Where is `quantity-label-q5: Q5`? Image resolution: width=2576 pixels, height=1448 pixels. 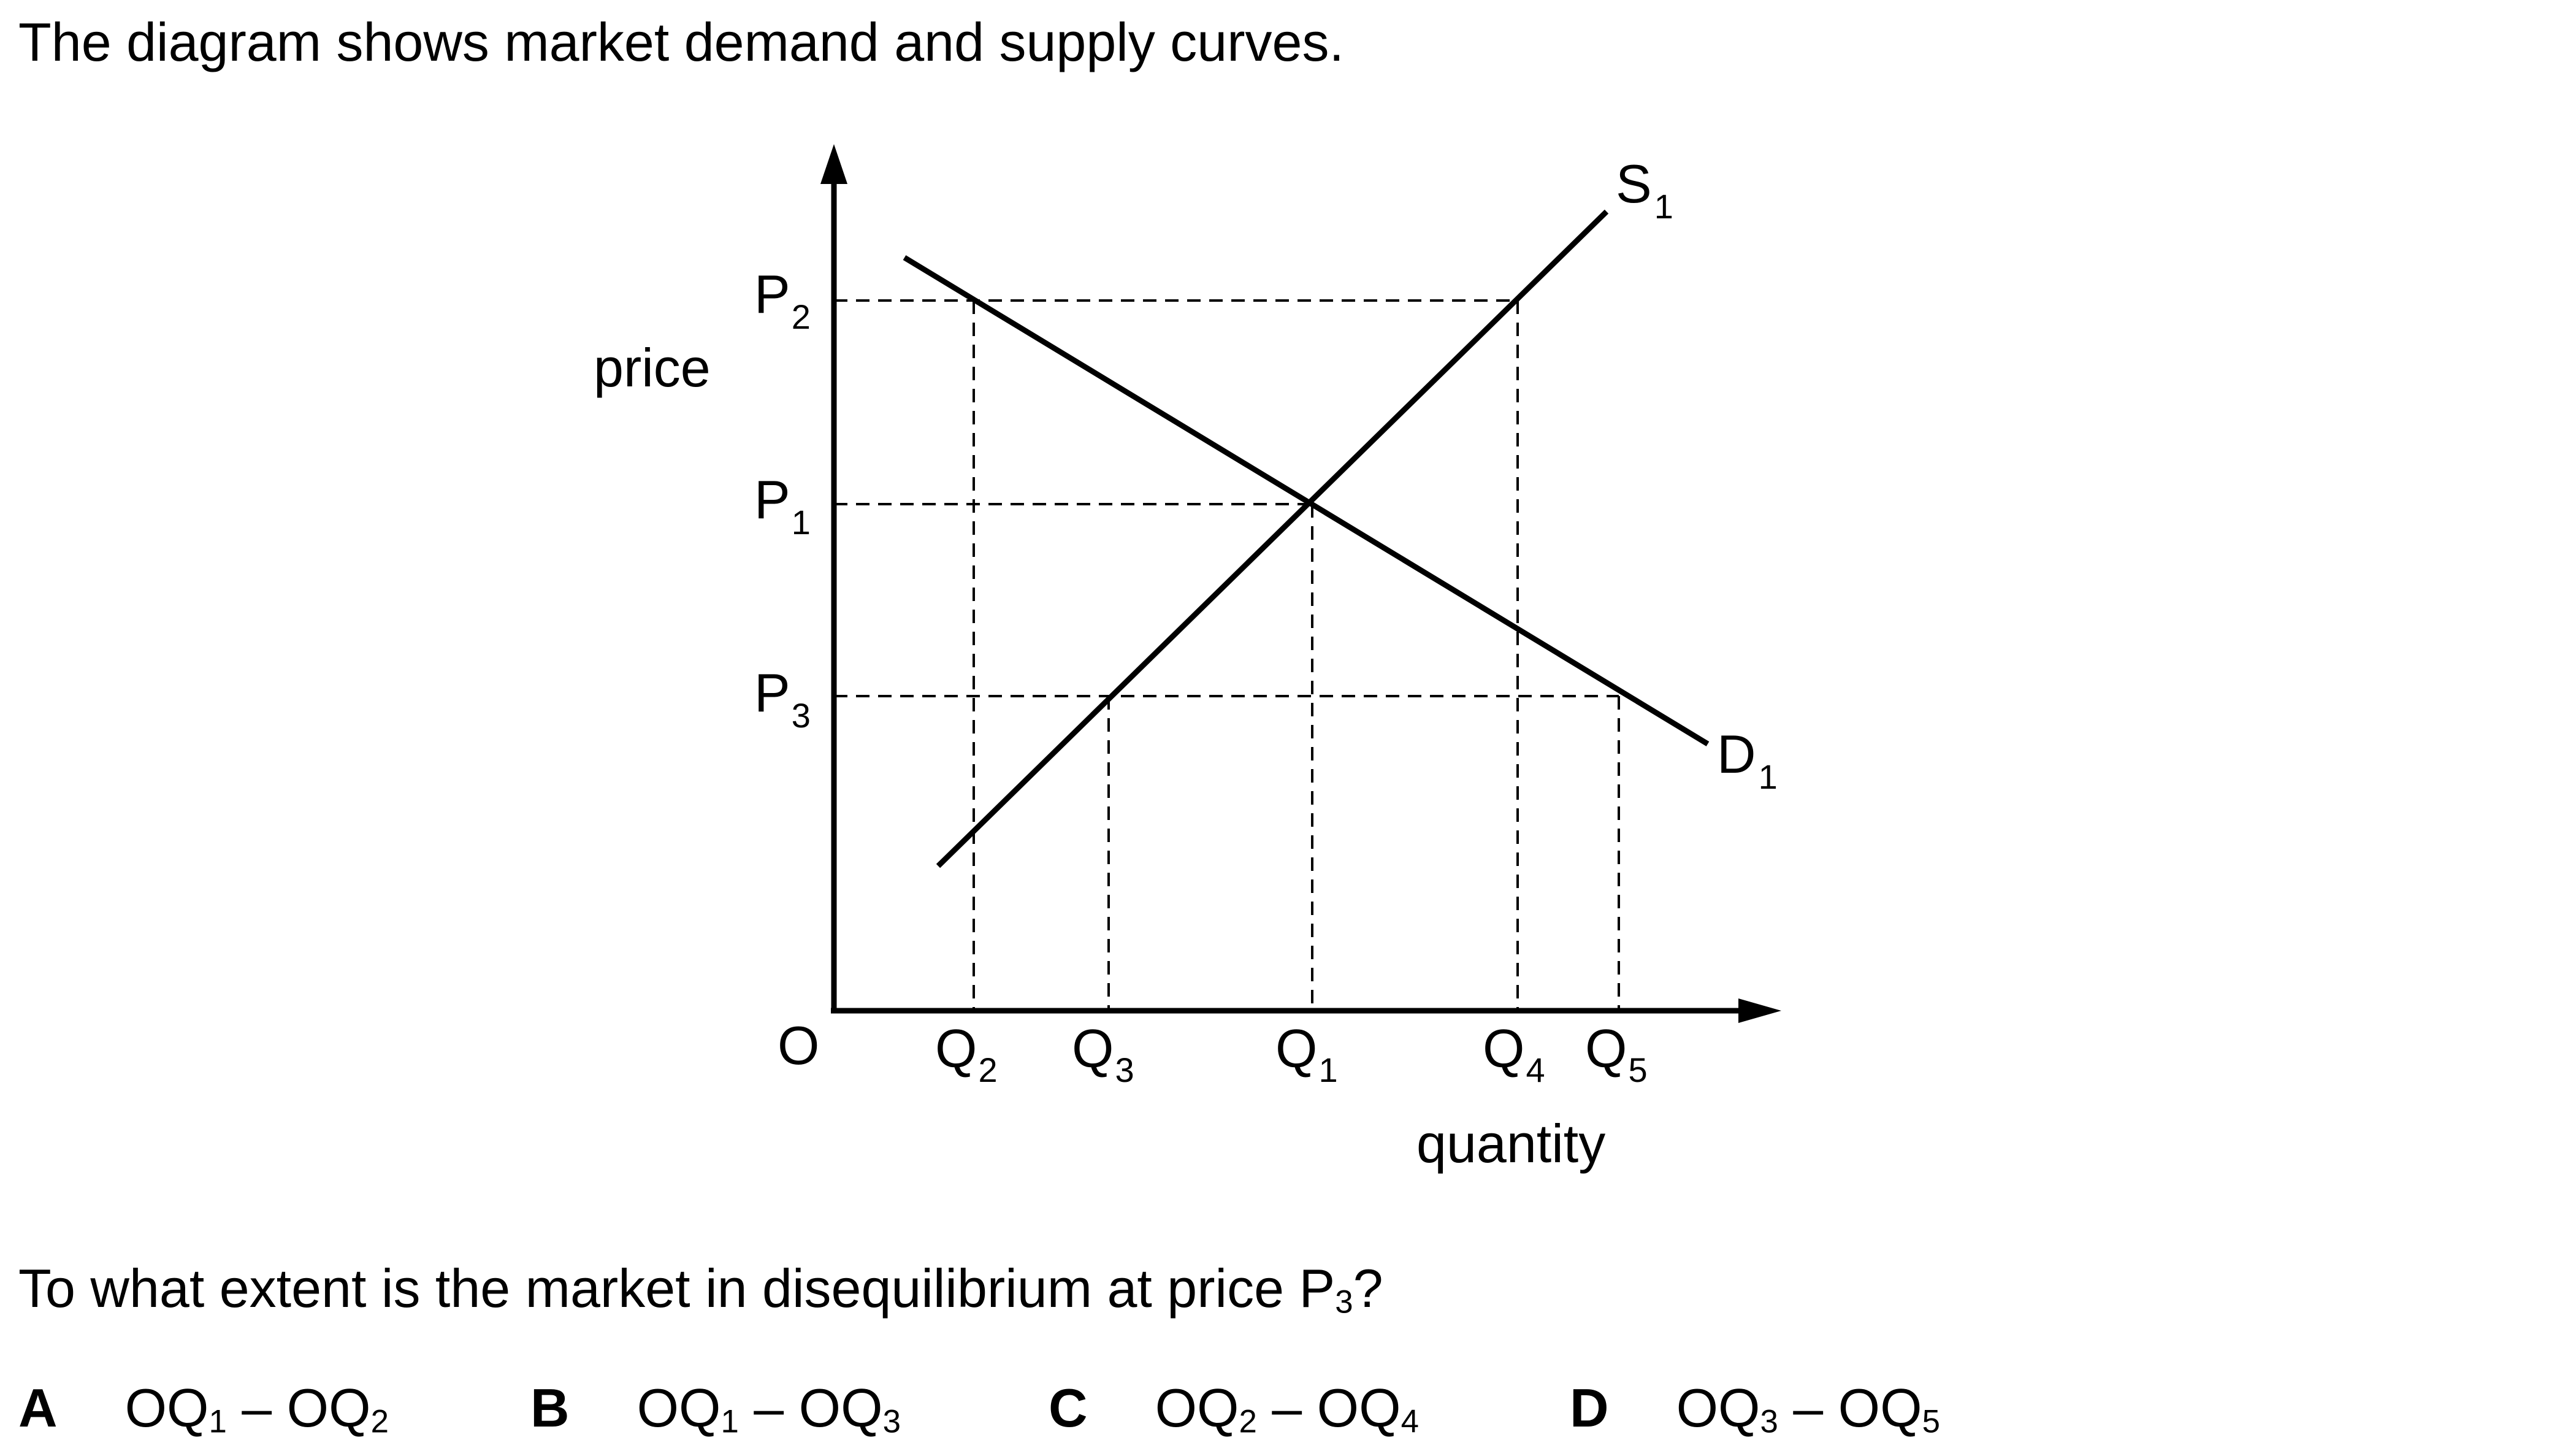
quantity-label-q5: Q5 is located at coordinates (1616, 1053).